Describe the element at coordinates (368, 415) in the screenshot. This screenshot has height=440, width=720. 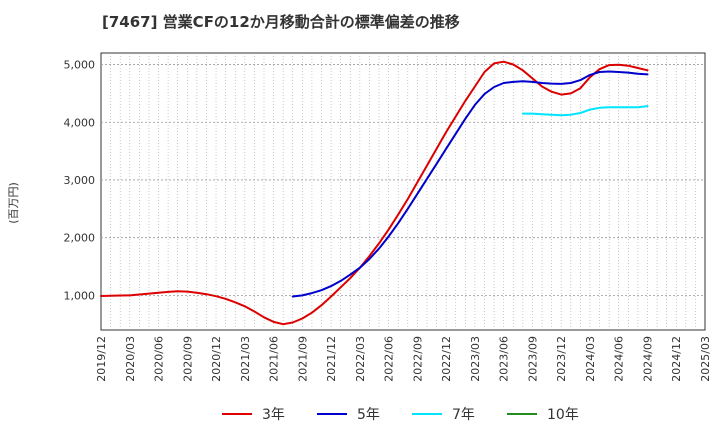
I see `legend-label: 5年` at that location.